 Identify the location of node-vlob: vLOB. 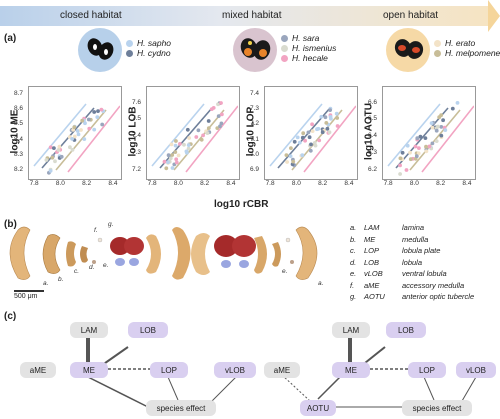
(476, 370).